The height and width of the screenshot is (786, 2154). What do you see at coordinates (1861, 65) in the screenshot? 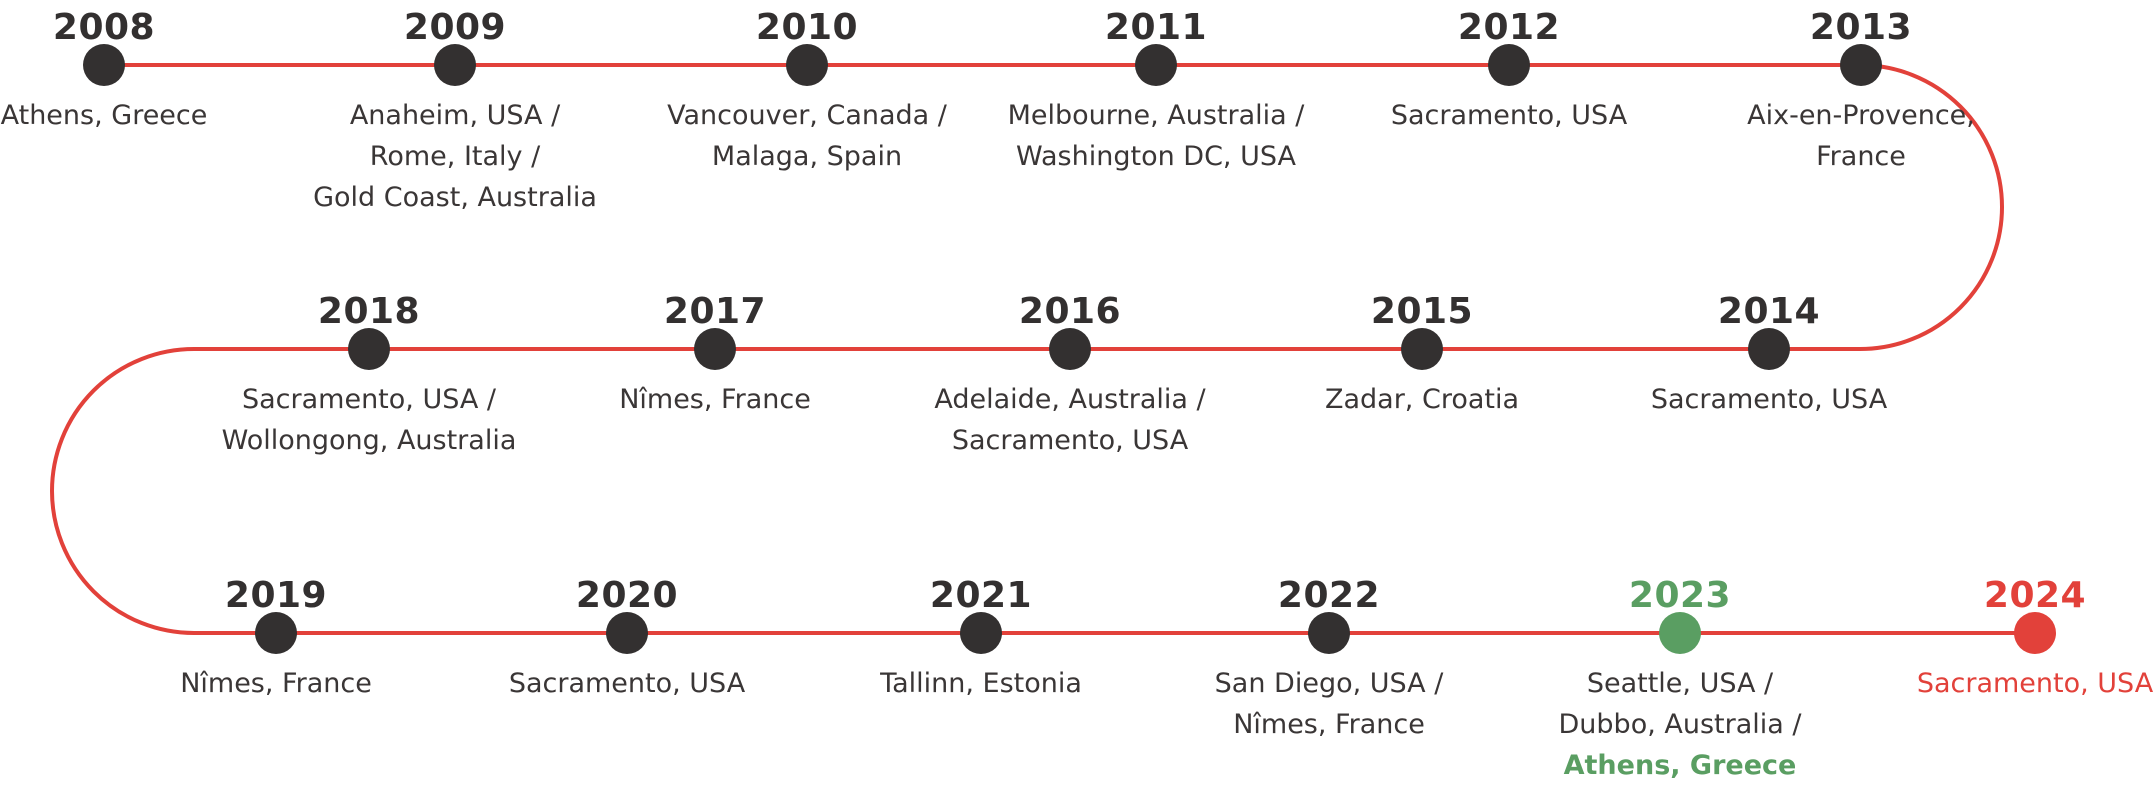
I see `timeline-node-2013` at bounding box center [1861, 65].